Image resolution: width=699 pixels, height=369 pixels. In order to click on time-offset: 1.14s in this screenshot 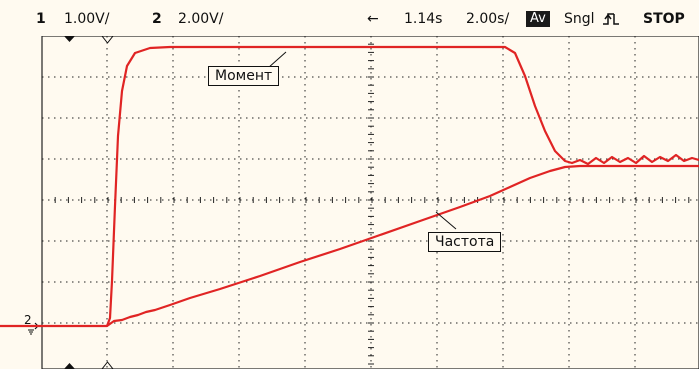, I will do `click(423, 19)`.